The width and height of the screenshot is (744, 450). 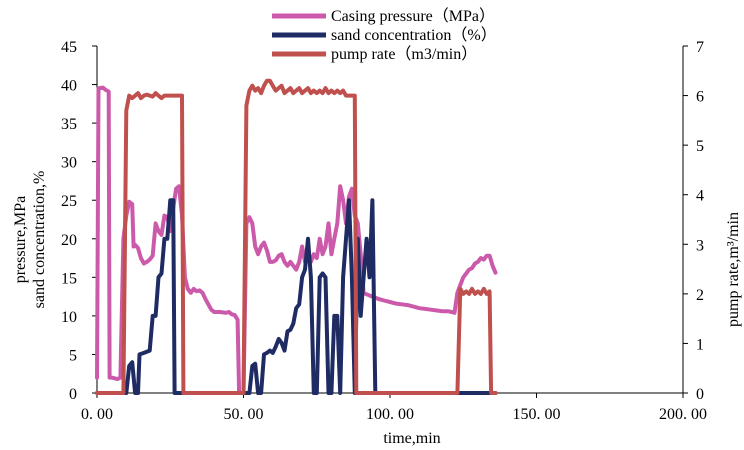 I want to click on y-right-tick-label: 4, so click(x=700, y=196).